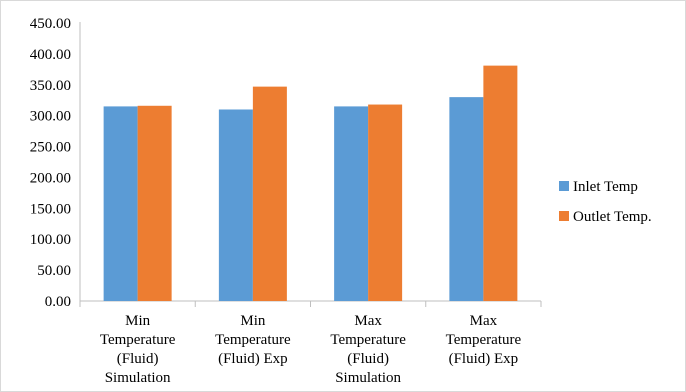 This screenshot has height=392, width=686. I want to click on y-tick-label: 100.00, so click(50, 240).